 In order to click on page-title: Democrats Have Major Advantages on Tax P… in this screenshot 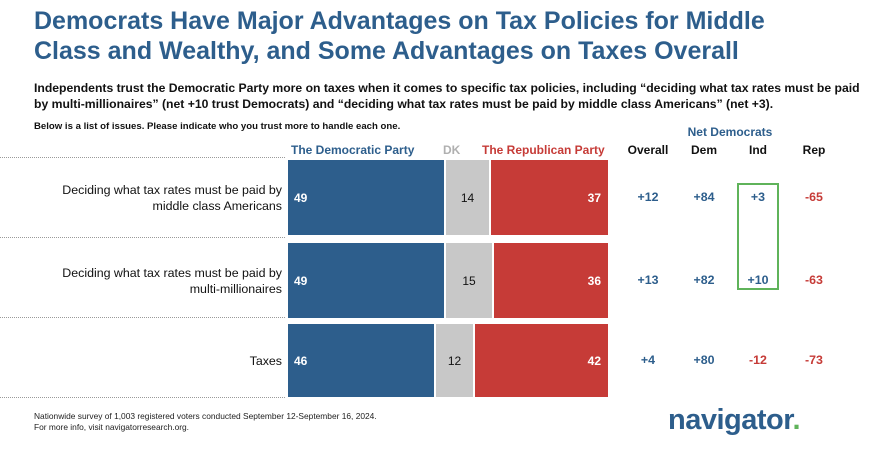, I will do `click(399, 36)`.